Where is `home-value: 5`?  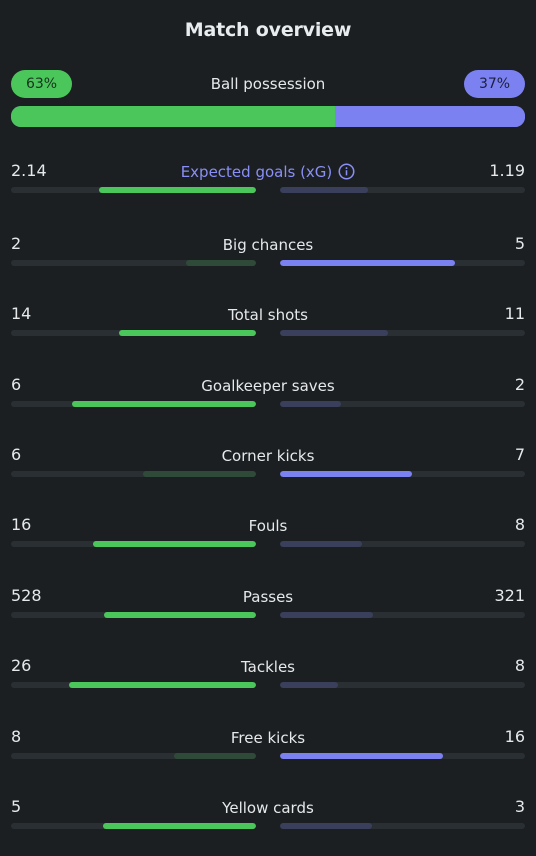
home-value: 5 is located at coordinates (16, 806).